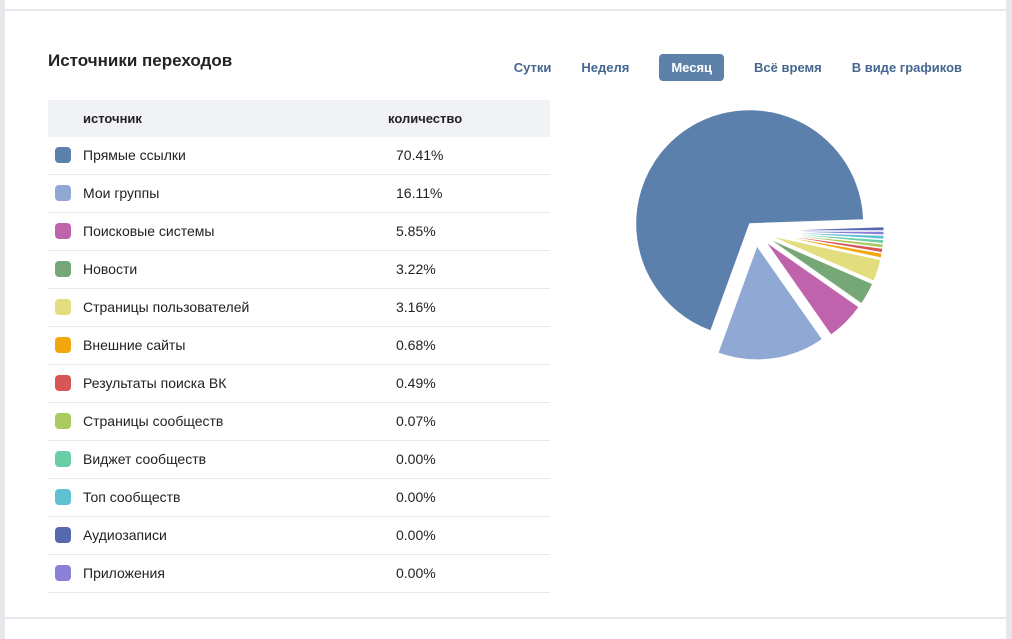 The image size is (1012, 639). I want to click on source-percentage: 0.07%, so click(416, 421).